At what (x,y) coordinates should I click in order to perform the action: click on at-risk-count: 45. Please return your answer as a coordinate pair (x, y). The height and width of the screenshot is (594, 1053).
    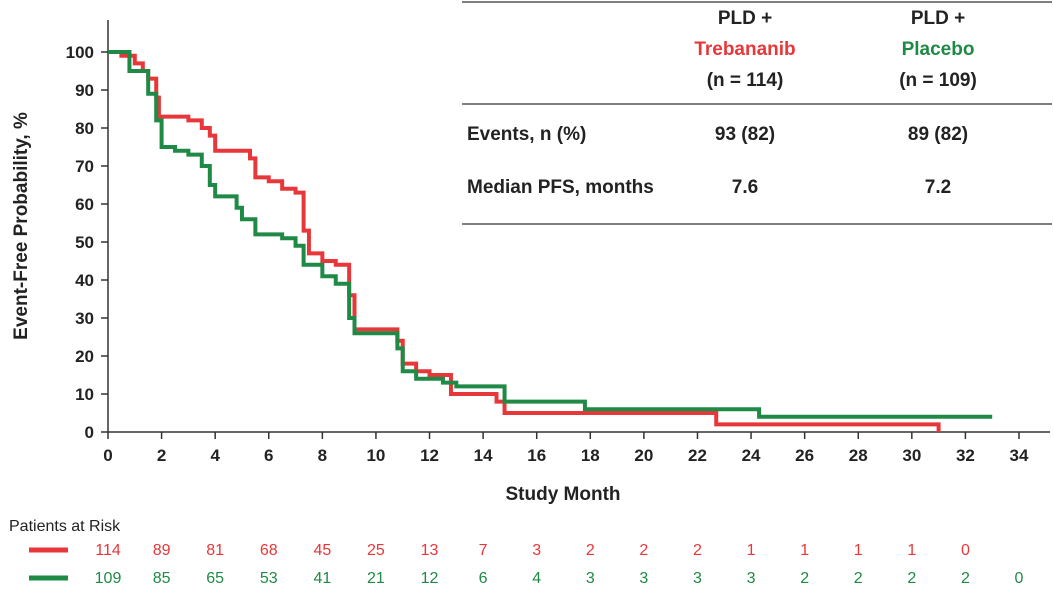
    Looking at the image, I should click on (322, 550).